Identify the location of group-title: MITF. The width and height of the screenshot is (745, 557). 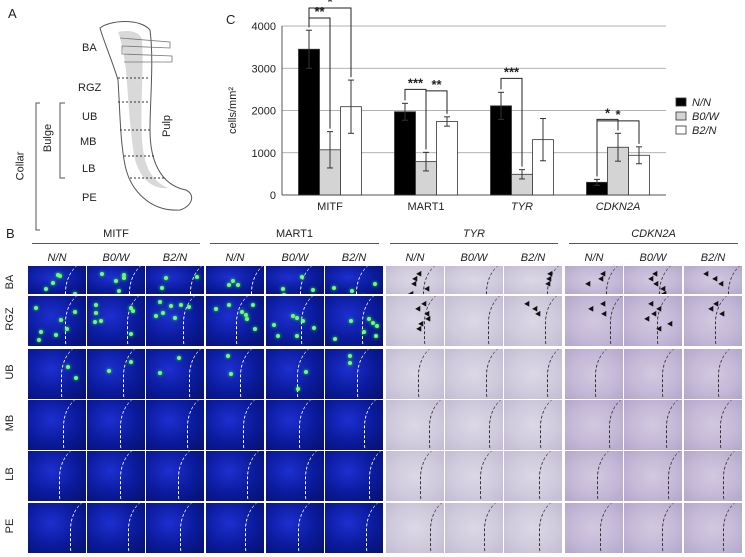
(116, 234).